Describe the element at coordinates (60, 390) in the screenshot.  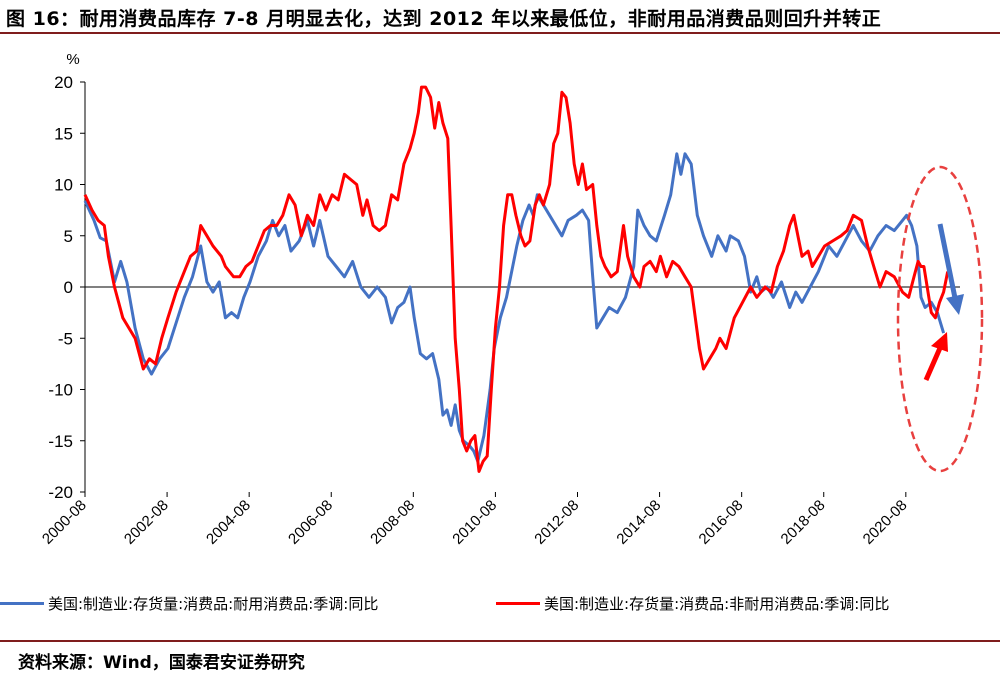
I see `y-tick-label: -10` at that location.